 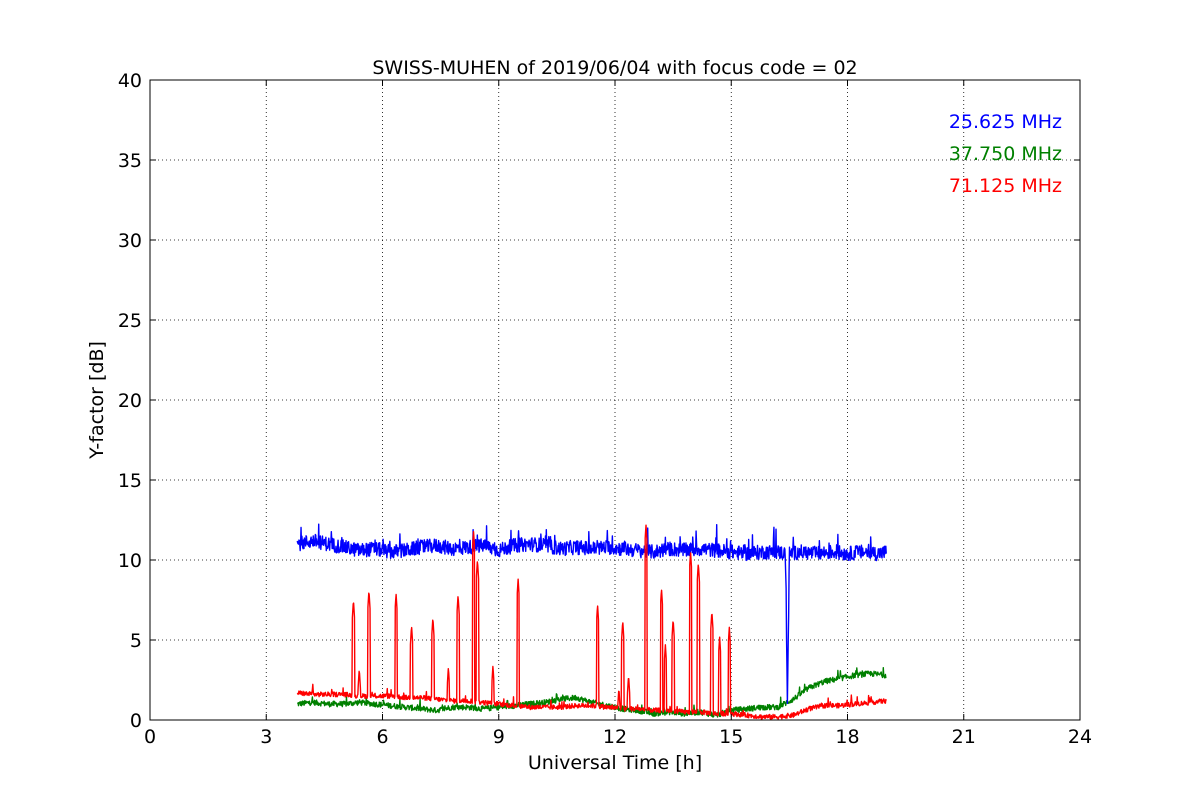 I want to click on x-tick-label: 12, so click(x=615, y=737).